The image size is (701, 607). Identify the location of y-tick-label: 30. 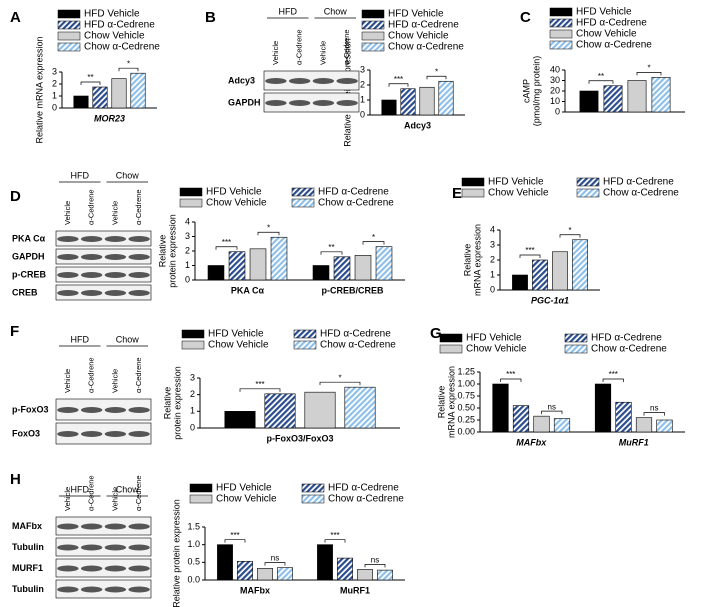
(555, 80).